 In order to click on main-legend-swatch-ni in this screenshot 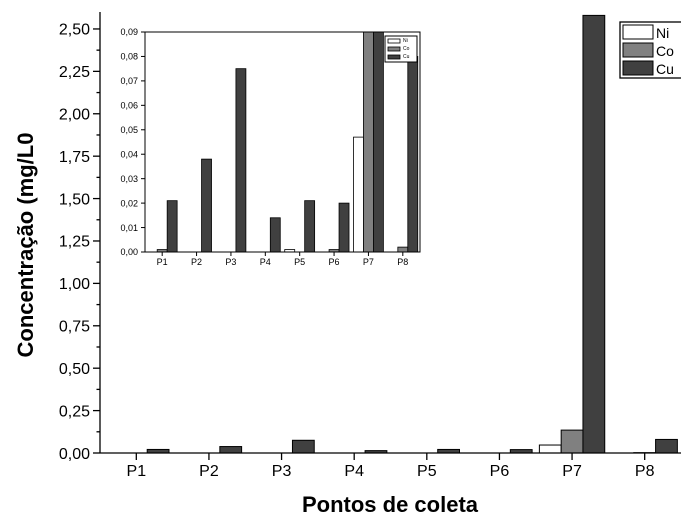, I will do `click(638, 32)`.